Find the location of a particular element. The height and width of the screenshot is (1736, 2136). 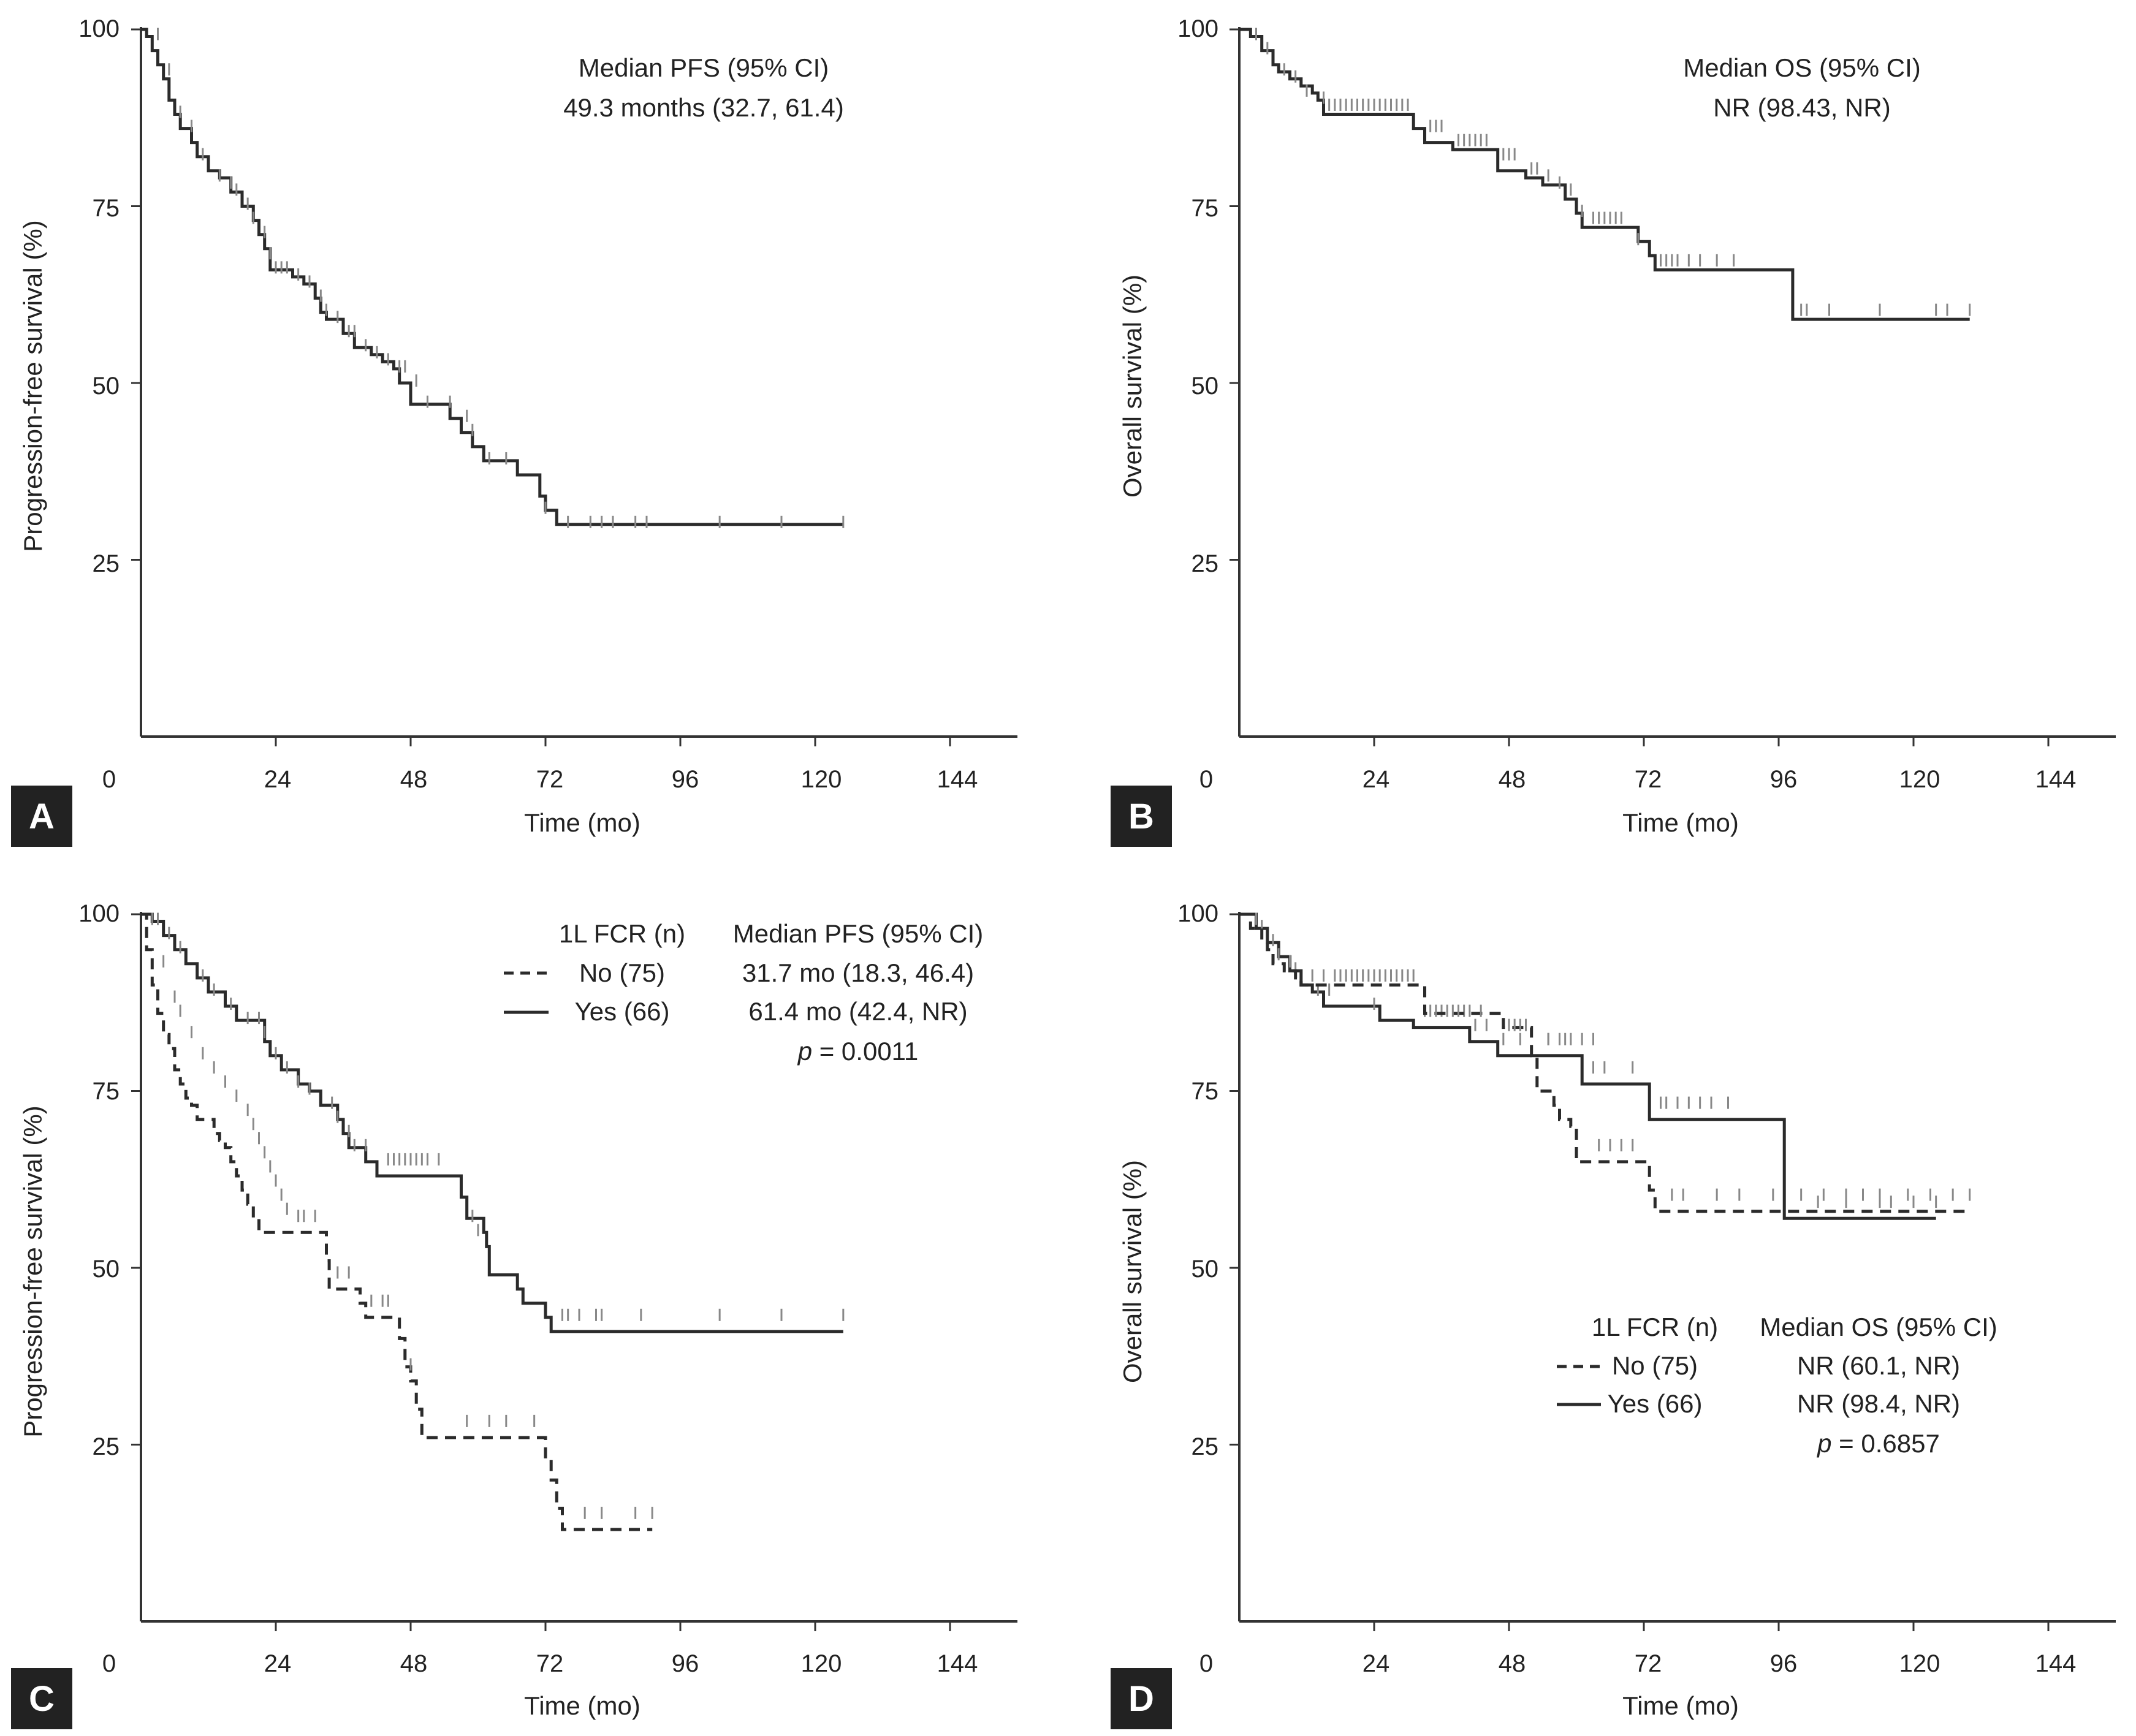

panel-label-badge: C is located at coordinates (42, 1698).